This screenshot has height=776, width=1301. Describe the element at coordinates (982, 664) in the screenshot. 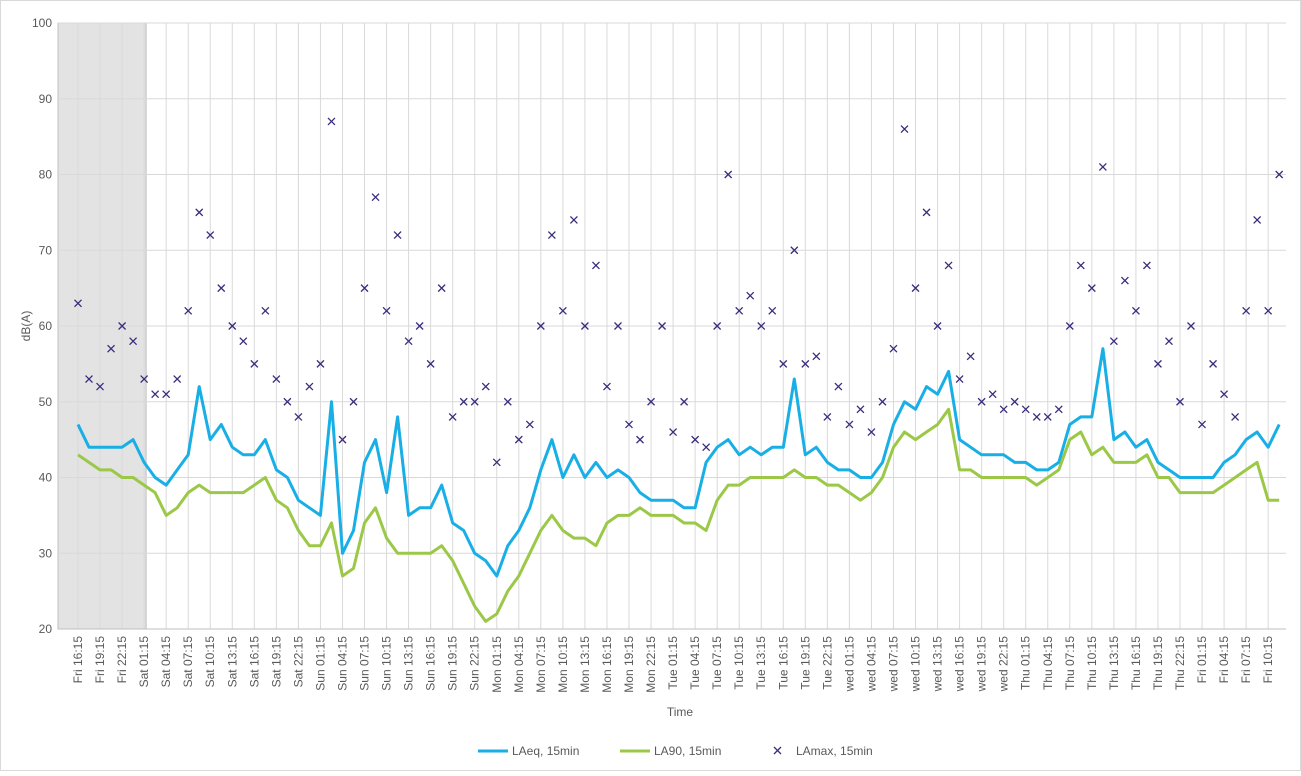

I see `x-tick-label: wed 19:15` at that location.